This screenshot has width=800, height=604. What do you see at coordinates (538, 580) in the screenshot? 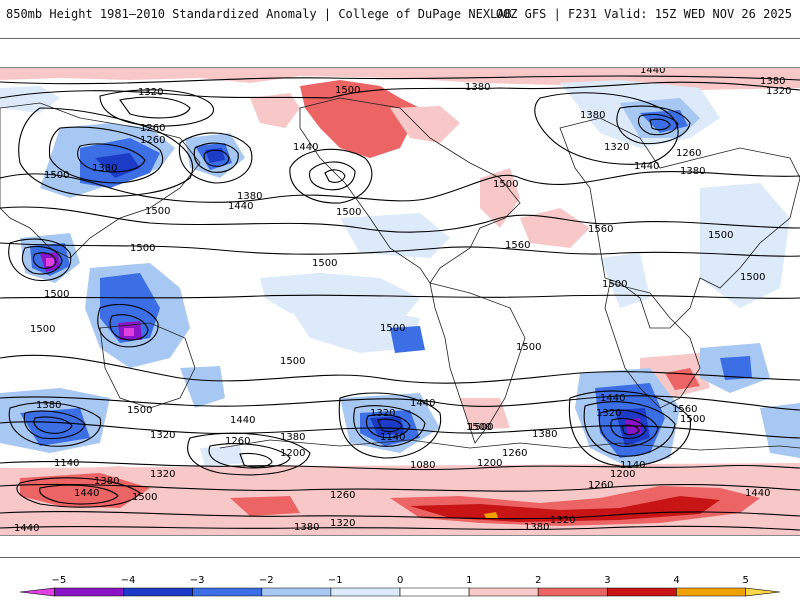
I see `colorbar-tick-label: 2` at bounding box center [538, 580].